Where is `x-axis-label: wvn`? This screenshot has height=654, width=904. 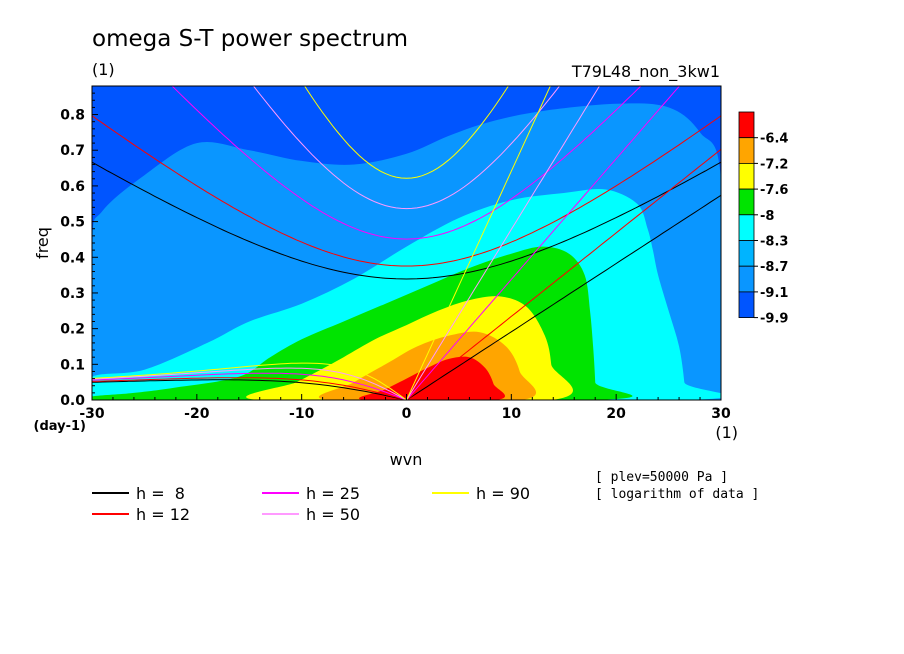
x-axis-label: wvn is located at coordinates (406, 459).